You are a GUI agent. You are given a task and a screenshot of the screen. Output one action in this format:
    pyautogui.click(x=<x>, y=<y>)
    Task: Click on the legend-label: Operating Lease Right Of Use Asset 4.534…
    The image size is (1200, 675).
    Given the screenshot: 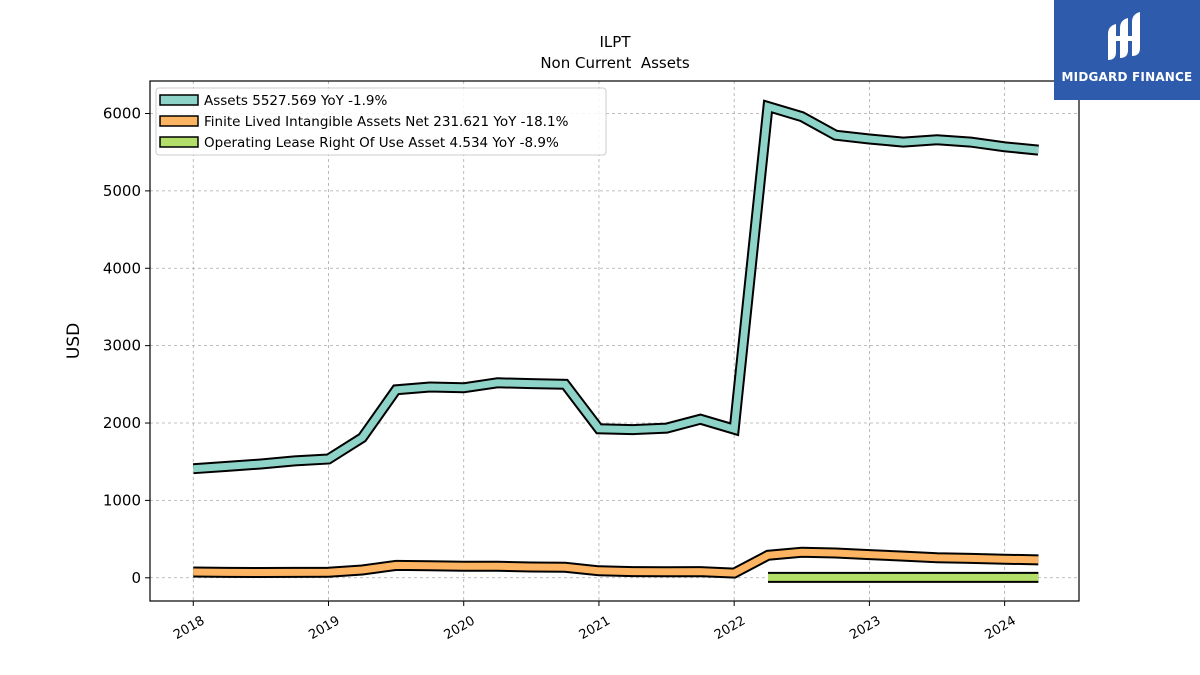 What is the action you would take?
    pyautogui.click(x=381, y=143)
    